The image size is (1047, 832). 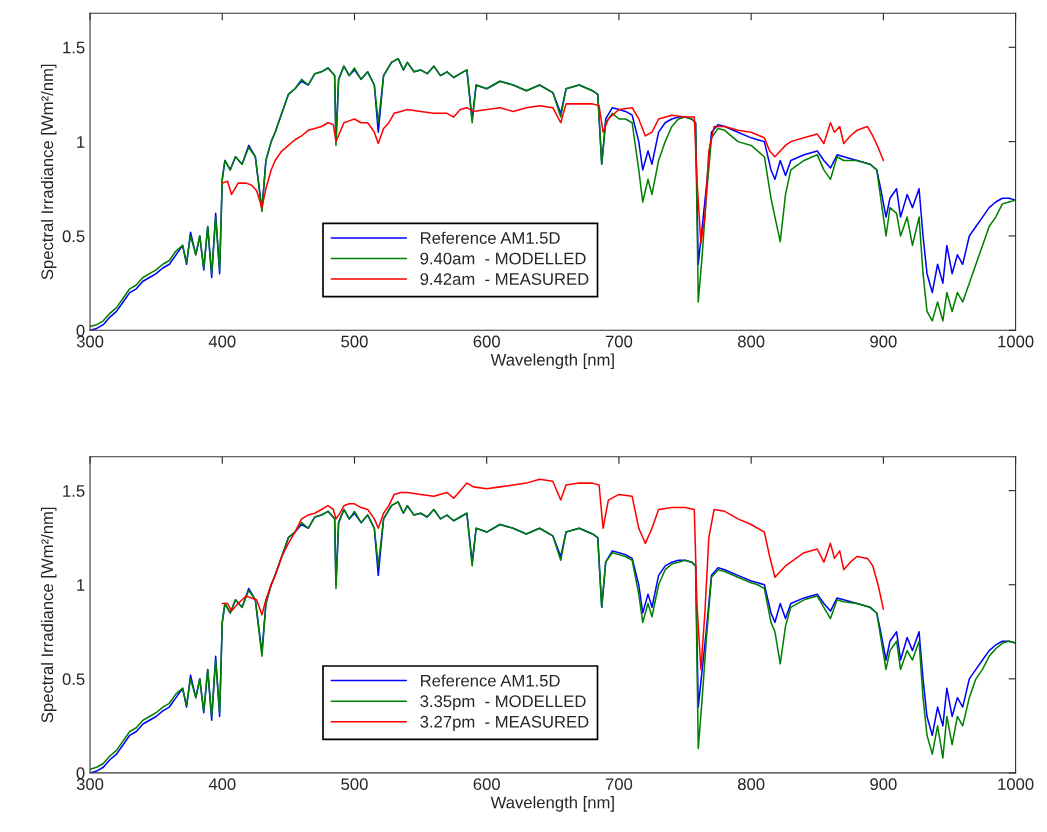 I want to click on legend-label: 3.35pm - MODELLED, so click(x=503, y=703).